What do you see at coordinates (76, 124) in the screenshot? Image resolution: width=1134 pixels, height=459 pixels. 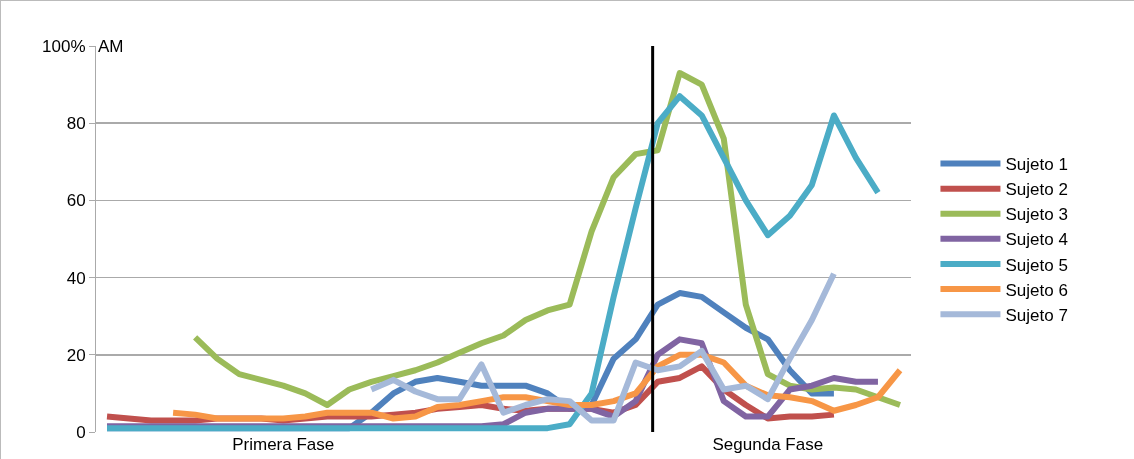 I see `y-tick-label: 80` at bounding box center [76, 124].